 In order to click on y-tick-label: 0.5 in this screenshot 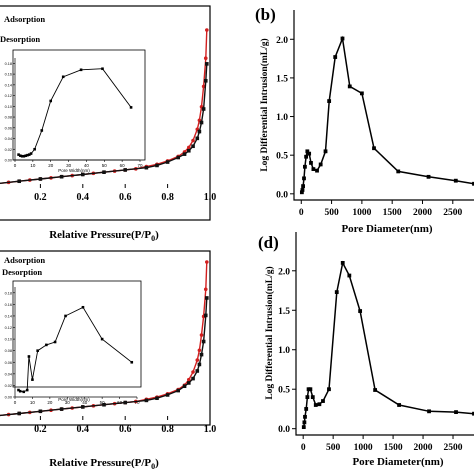, I will do `click(284, 391)`.